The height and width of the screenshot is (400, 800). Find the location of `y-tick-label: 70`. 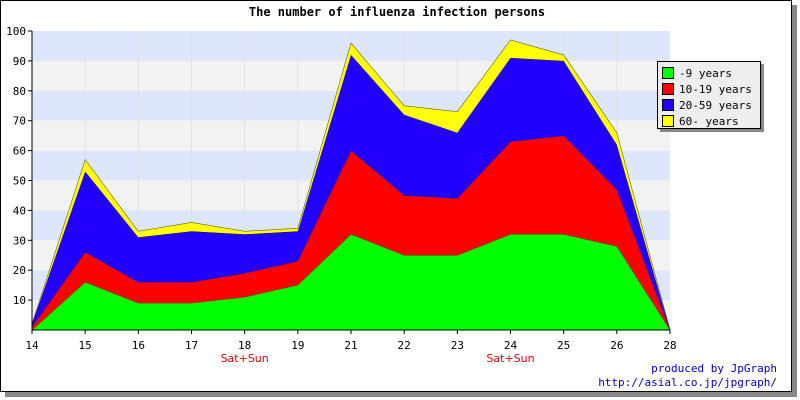

y-tick-label: 70 is located at coordinates (19, 121).